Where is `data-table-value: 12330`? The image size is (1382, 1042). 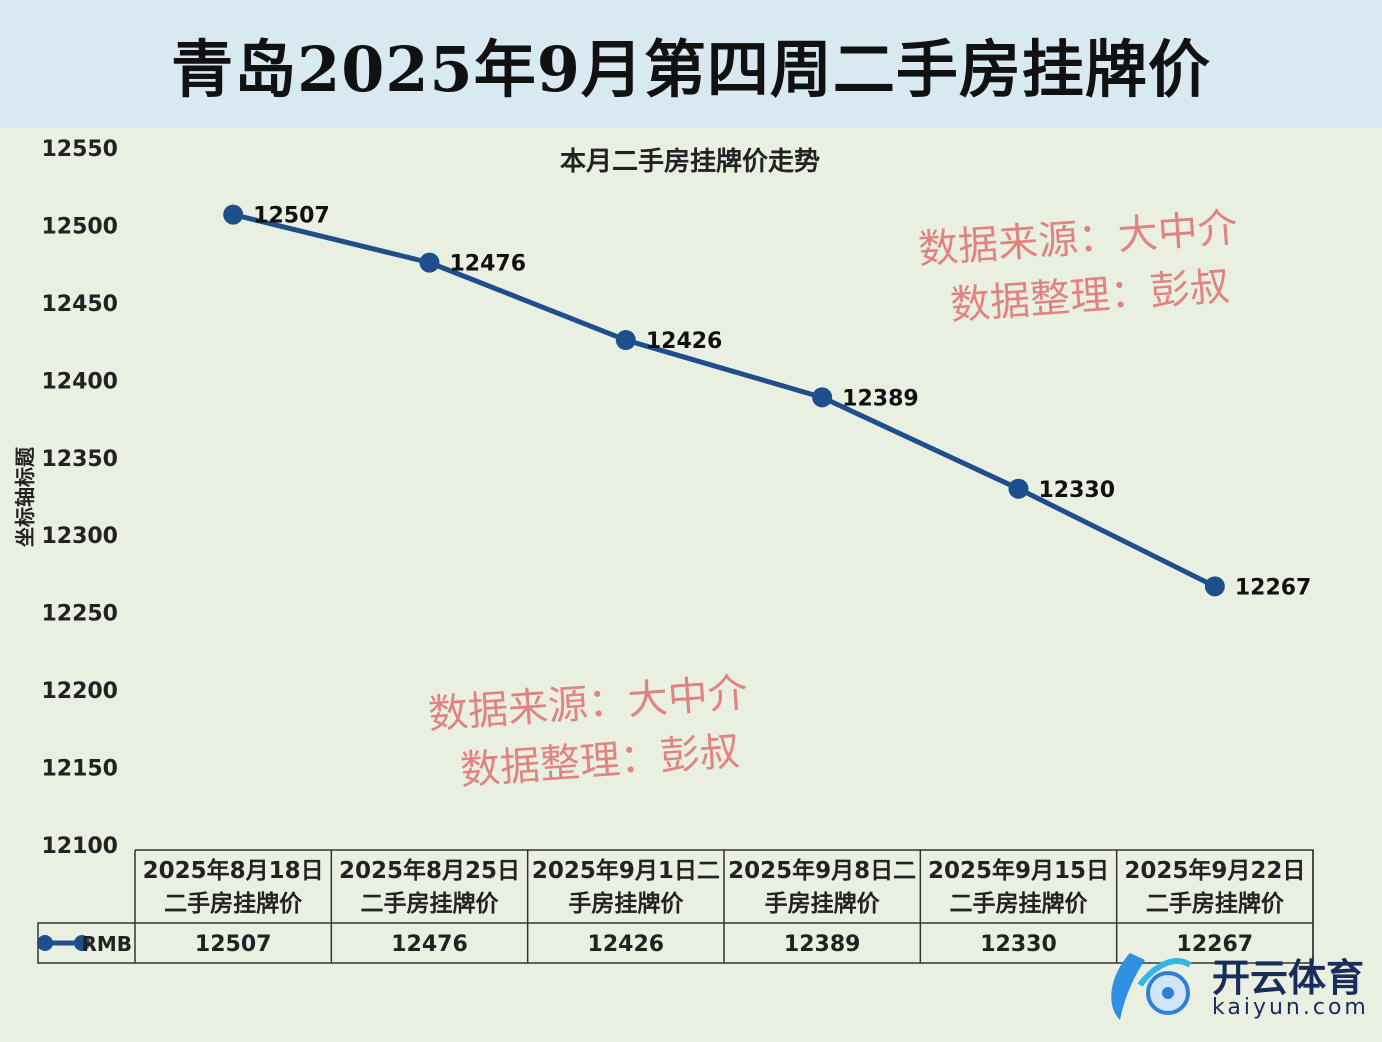 data-table-value: 12330 is located at coordinates (1018, 944).